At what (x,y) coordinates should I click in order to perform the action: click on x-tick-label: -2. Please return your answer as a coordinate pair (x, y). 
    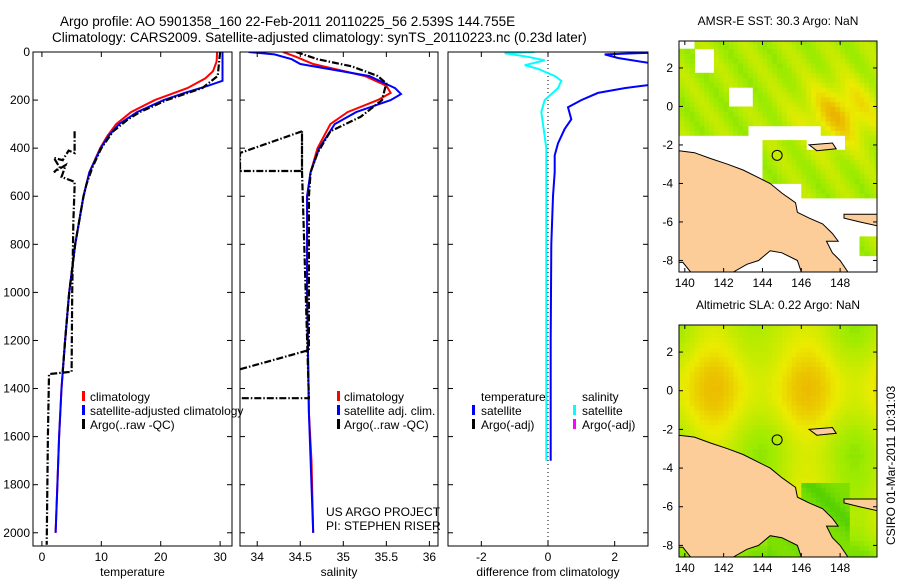
    Looking at the image, I should click on (481, 557).